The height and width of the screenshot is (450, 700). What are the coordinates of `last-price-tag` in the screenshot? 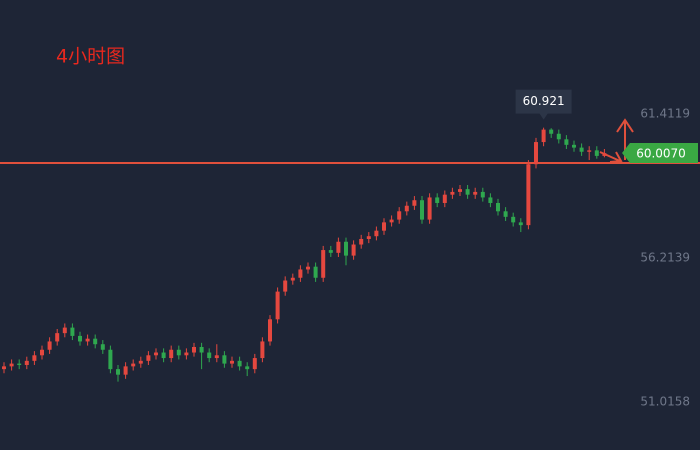 It's located at (660, 152).